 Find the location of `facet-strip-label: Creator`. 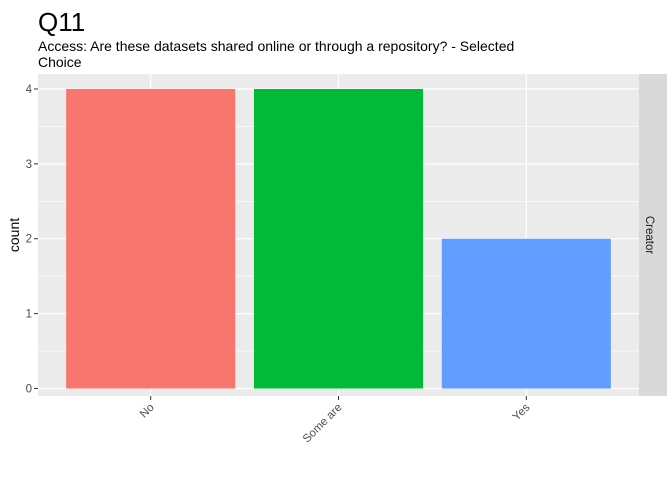

facet-strip-label: Creator is located at coordinates (649, 235).